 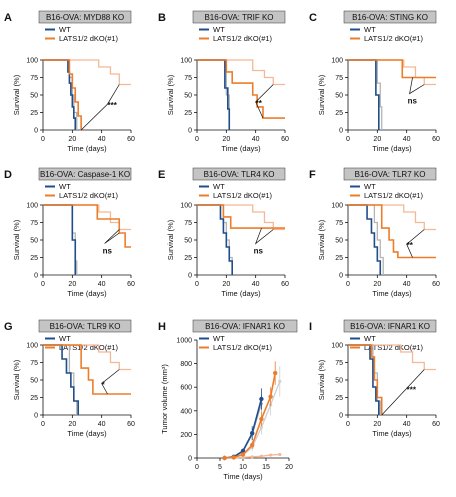 I want to click on significance-label: **, so click(x=259, y=103).